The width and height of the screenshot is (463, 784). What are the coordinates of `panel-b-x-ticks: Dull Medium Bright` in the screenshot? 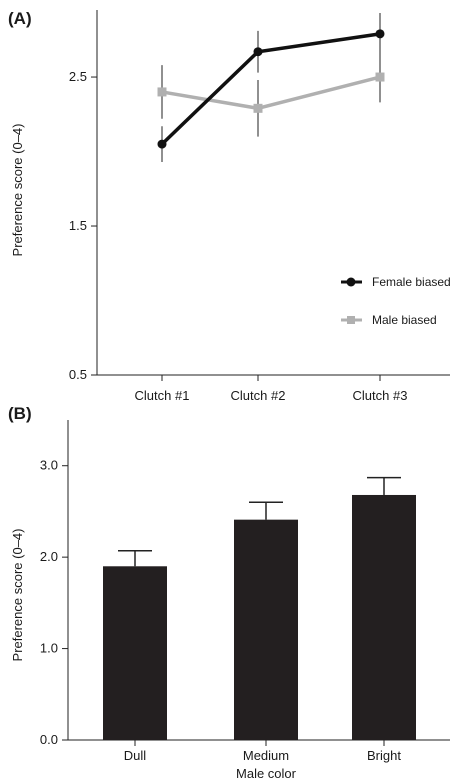 It's located at (262, 751).